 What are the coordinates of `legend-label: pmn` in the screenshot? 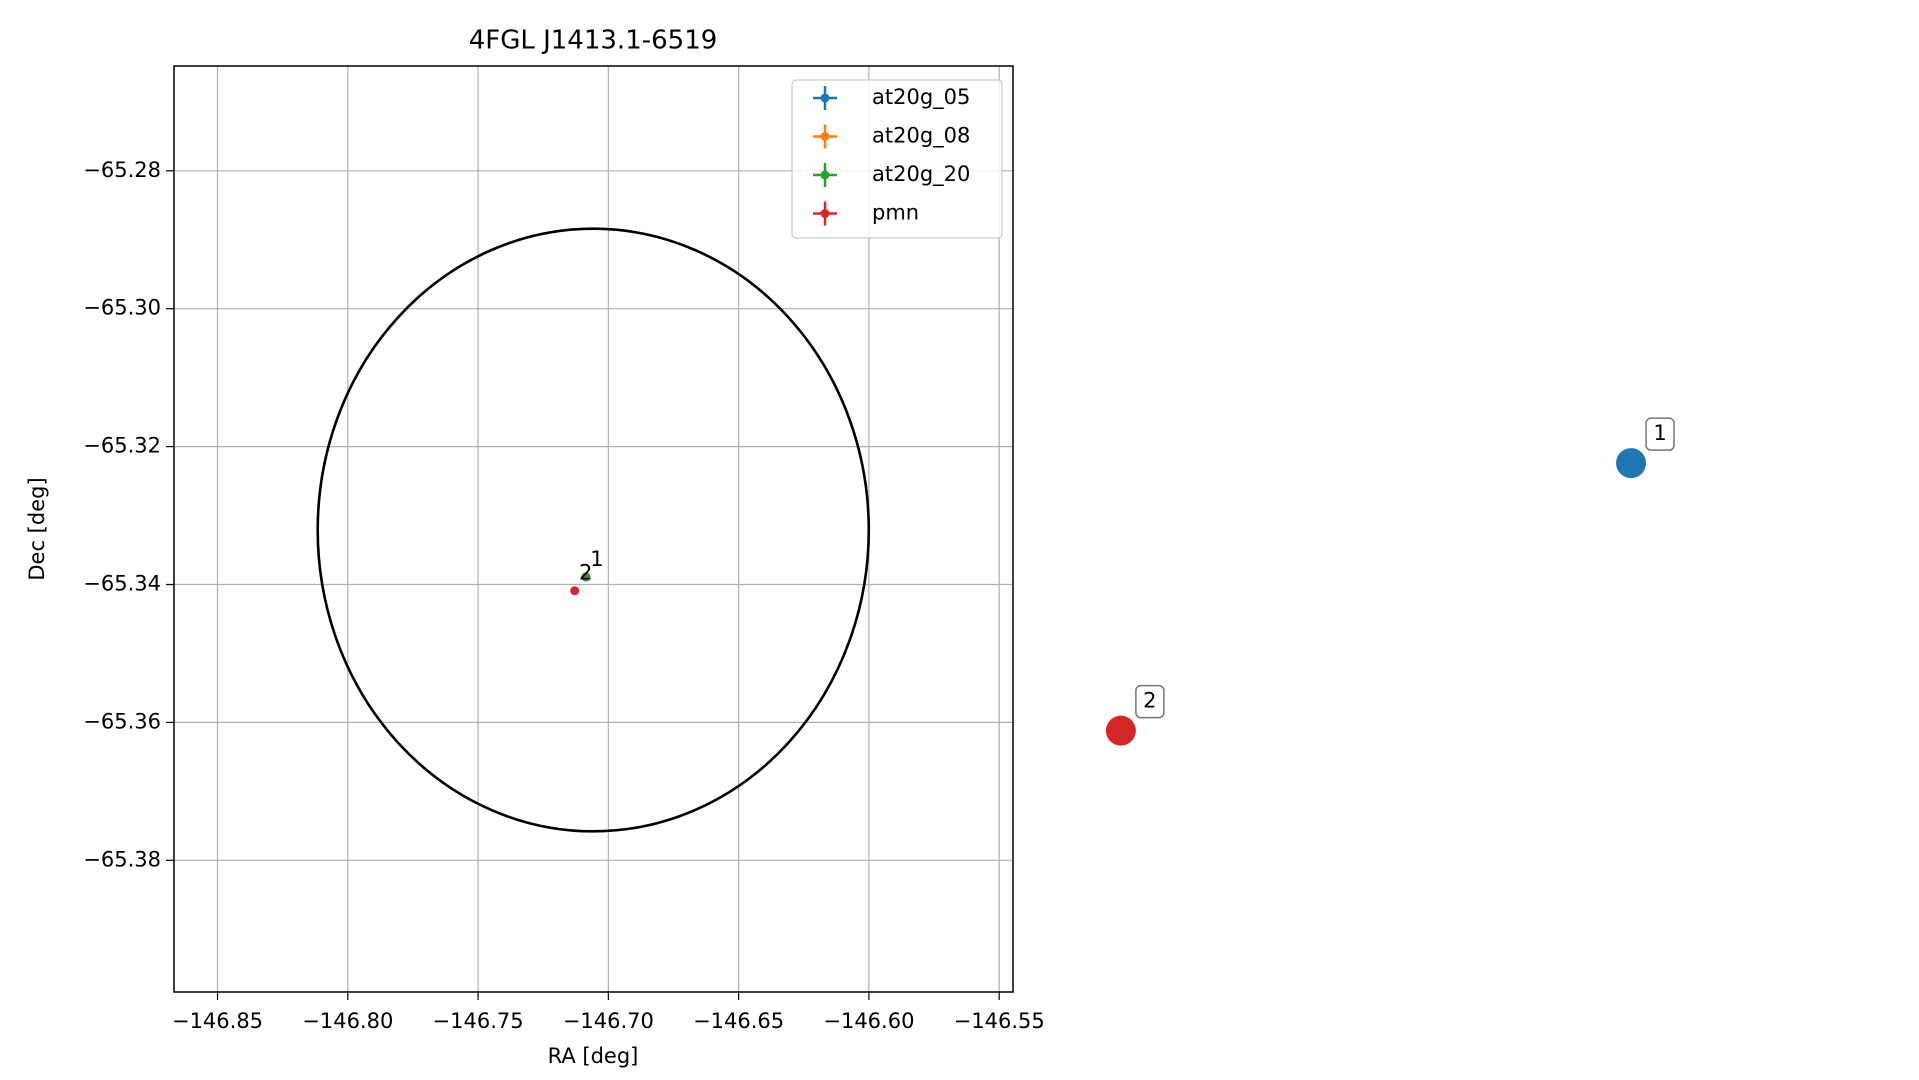 It's located at (895, 213).